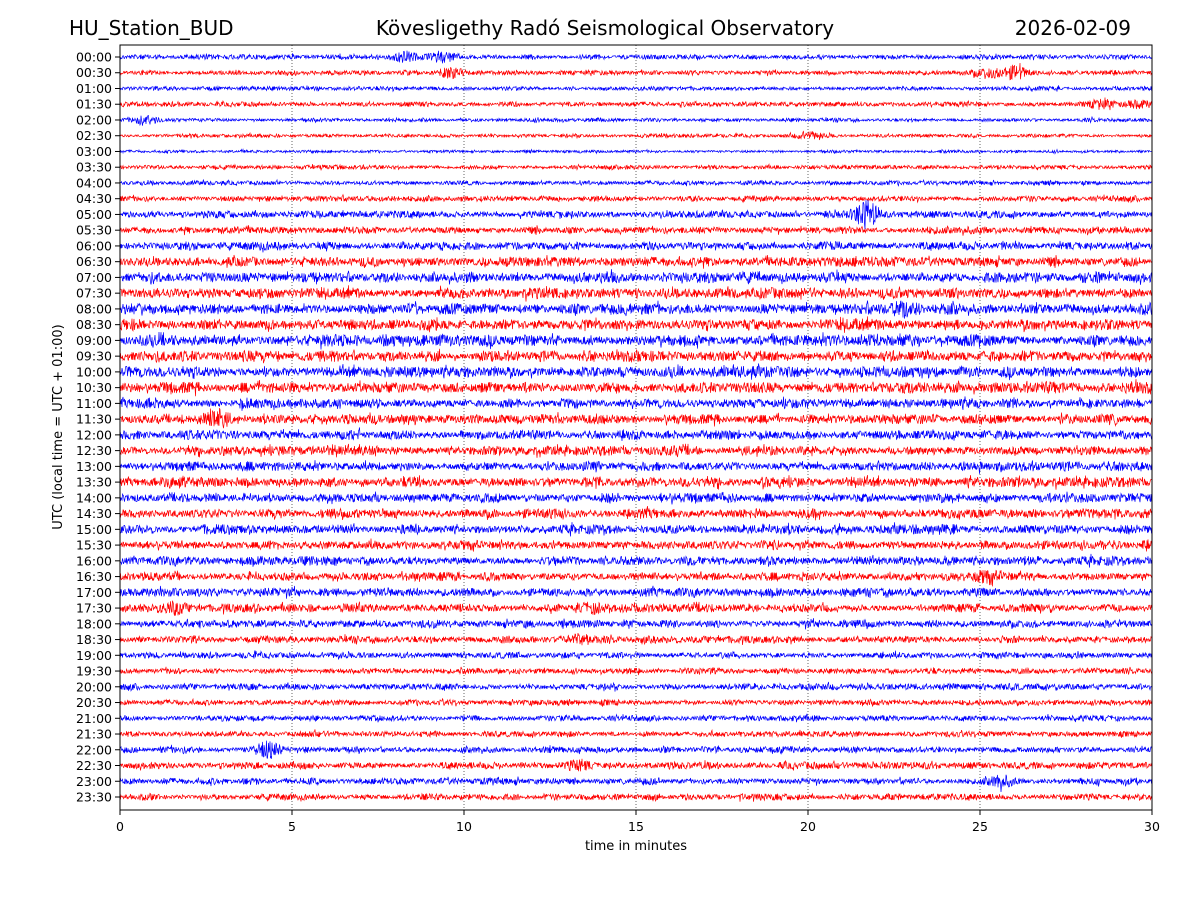  I want to click on trace-2000, so click(636, 686).